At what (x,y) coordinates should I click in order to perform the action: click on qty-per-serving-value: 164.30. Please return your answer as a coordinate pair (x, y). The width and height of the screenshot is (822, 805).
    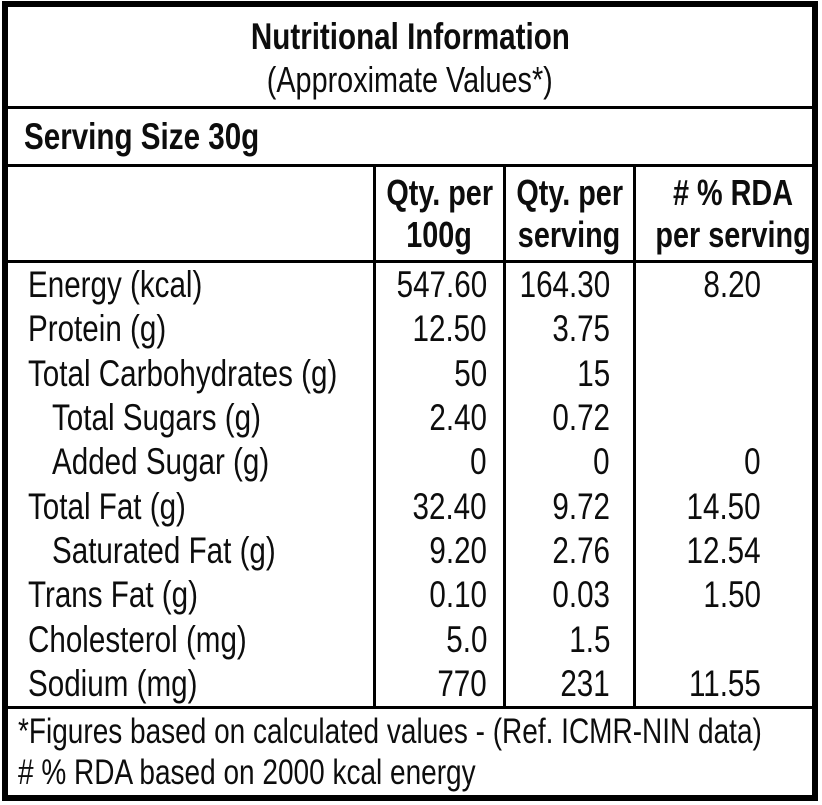
    Looking at the image, I should click on (568, 285).